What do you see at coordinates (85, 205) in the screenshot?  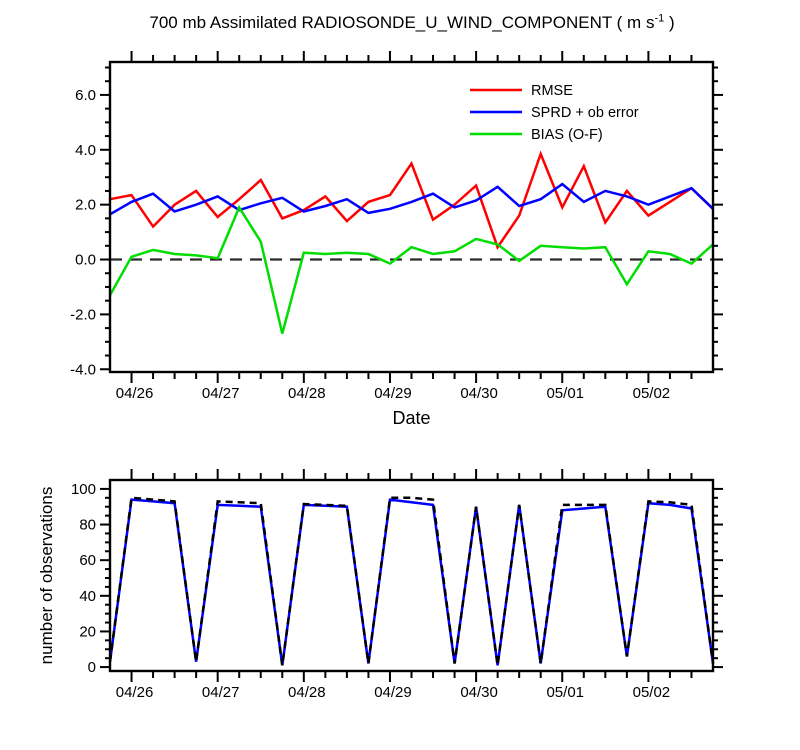 I see `y-tick-label: 2.0` at bounding box center [85, 205].